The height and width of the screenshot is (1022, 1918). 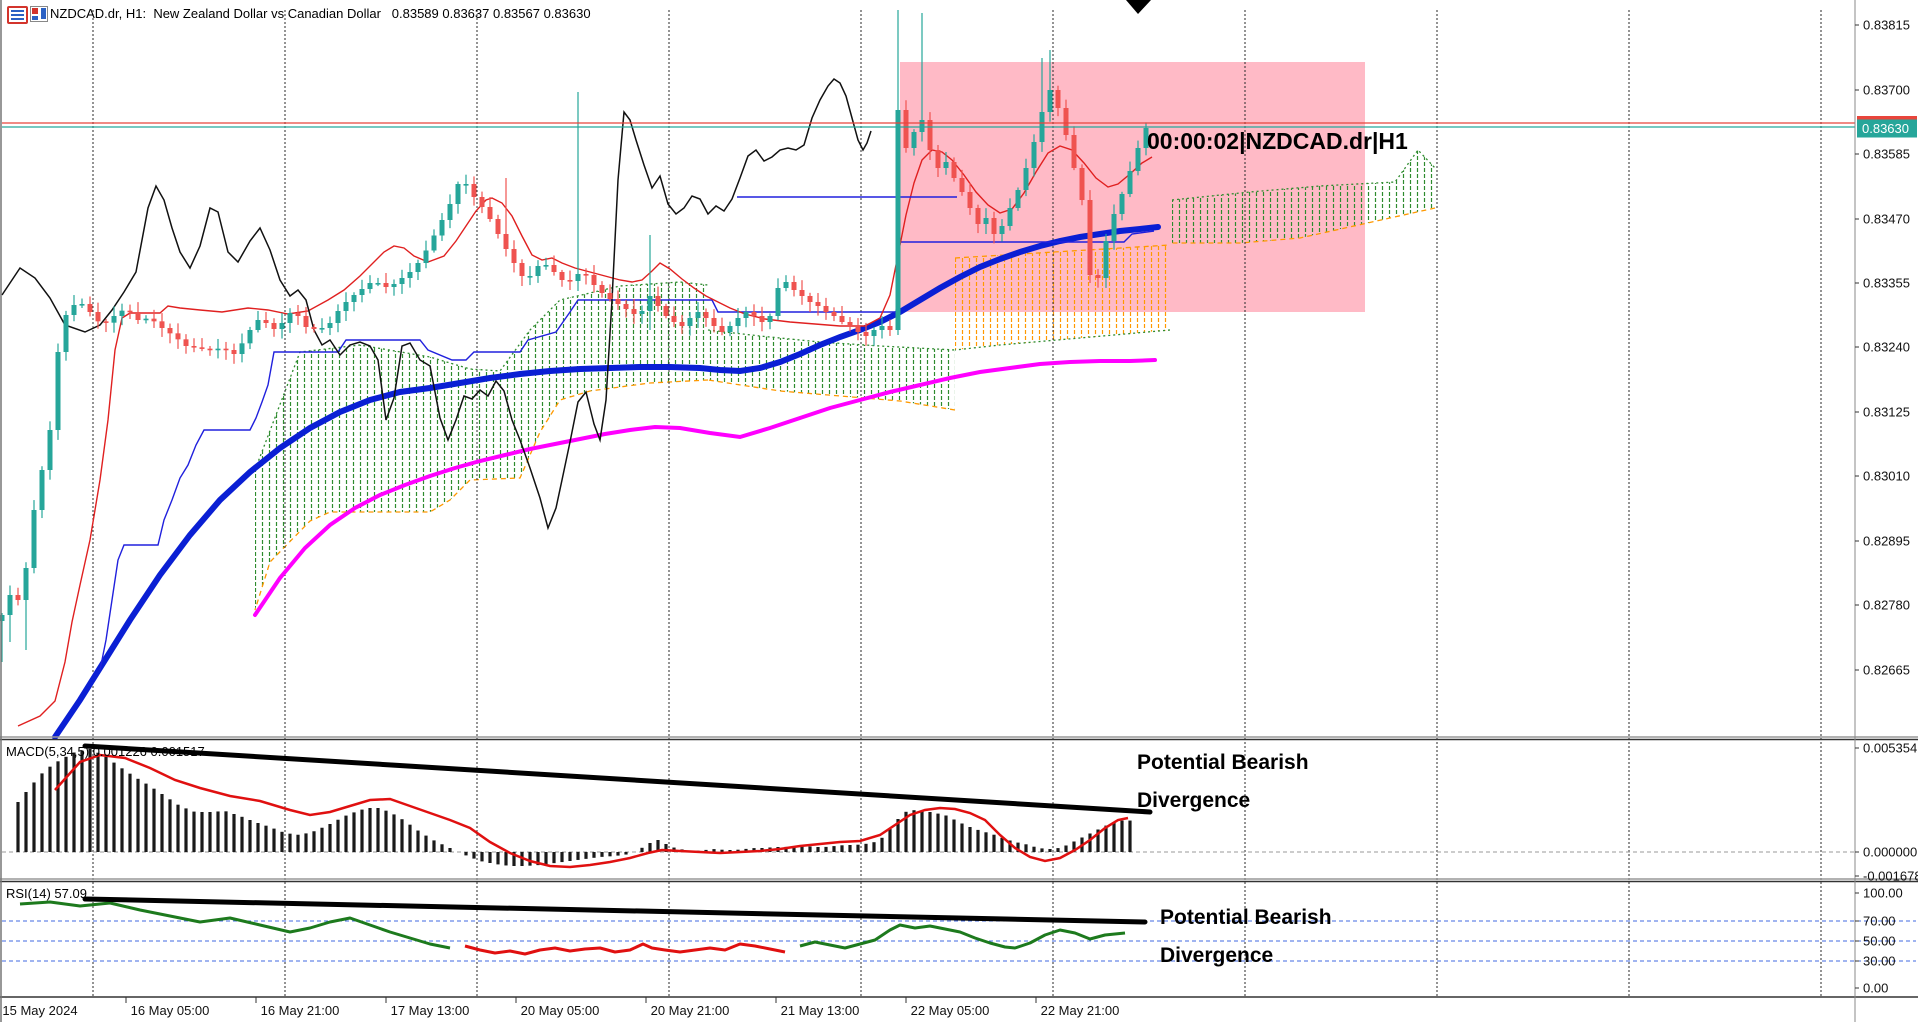 I want to click on price-tag-top-strip, so click(x=1887, y=118).